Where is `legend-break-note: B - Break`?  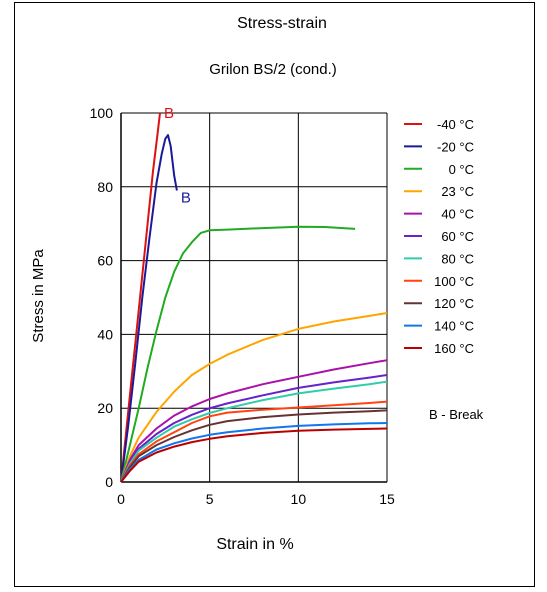 legend-break-note: B - Break is located at coordinates (456, 414).